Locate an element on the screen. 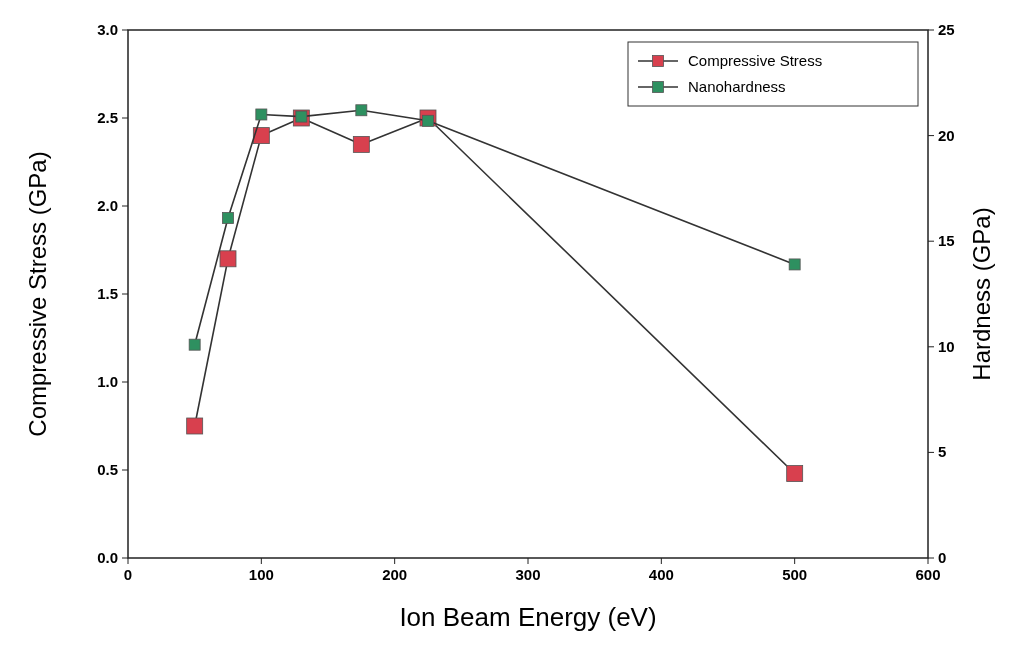 The image size is (1028, 659). y-tick-label: 1.0 is located at coordinates (107, 381).